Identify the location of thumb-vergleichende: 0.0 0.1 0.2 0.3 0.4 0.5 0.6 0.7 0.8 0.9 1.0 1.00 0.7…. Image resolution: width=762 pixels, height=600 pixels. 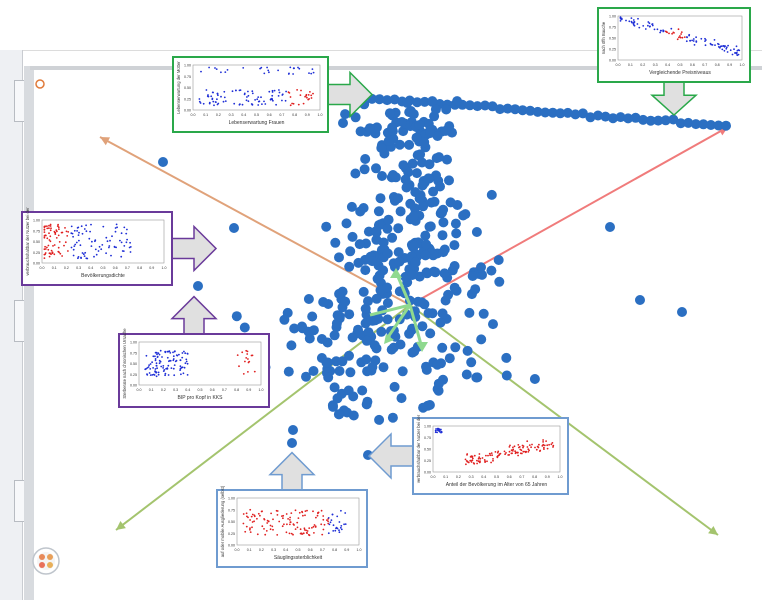
(674, 62).